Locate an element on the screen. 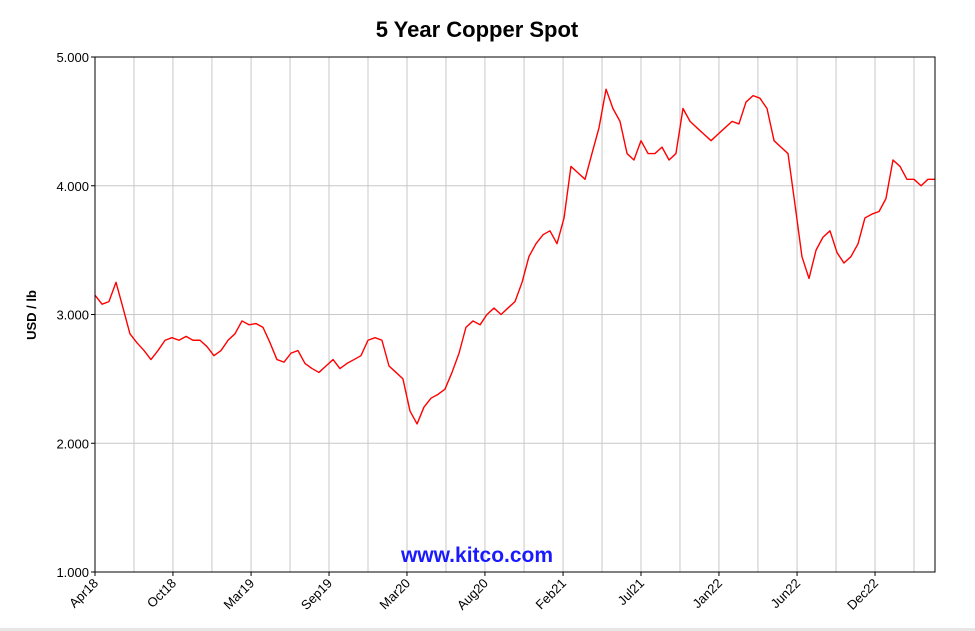  y-axis-label: USD / lb is located at coordinates (31, 315).